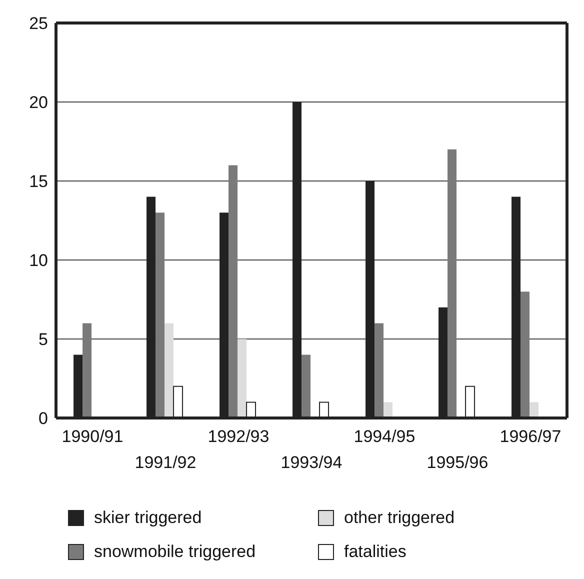 The image size is (584, 579). I want to click on x-tick-label: 1995/96, so click(457, 462).